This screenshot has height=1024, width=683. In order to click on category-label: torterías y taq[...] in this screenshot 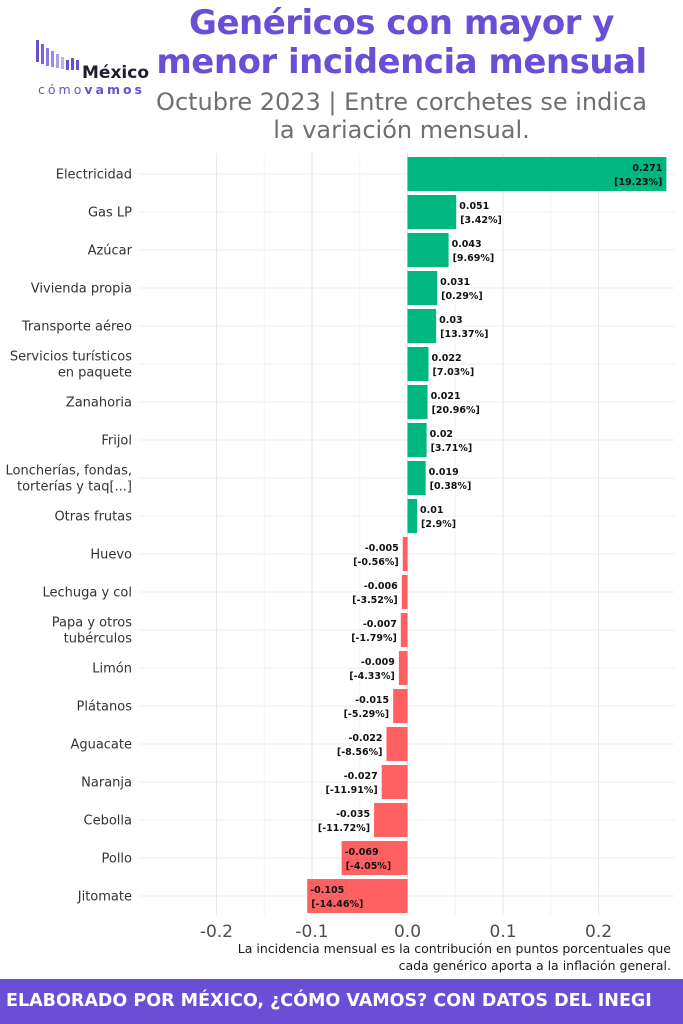, I will do `click(74, 487)`.